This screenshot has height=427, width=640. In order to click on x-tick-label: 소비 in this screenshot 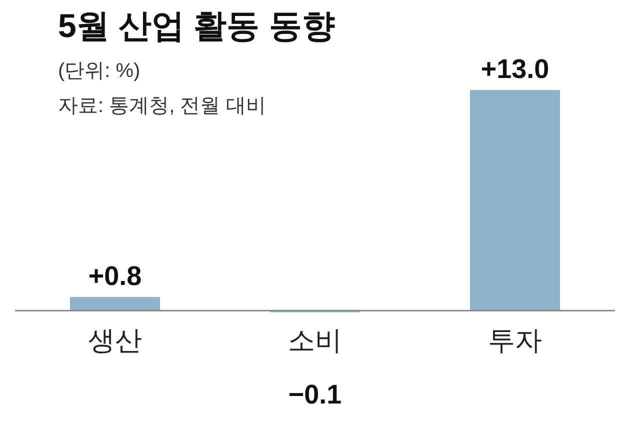, I will do `click(315, 340)`.